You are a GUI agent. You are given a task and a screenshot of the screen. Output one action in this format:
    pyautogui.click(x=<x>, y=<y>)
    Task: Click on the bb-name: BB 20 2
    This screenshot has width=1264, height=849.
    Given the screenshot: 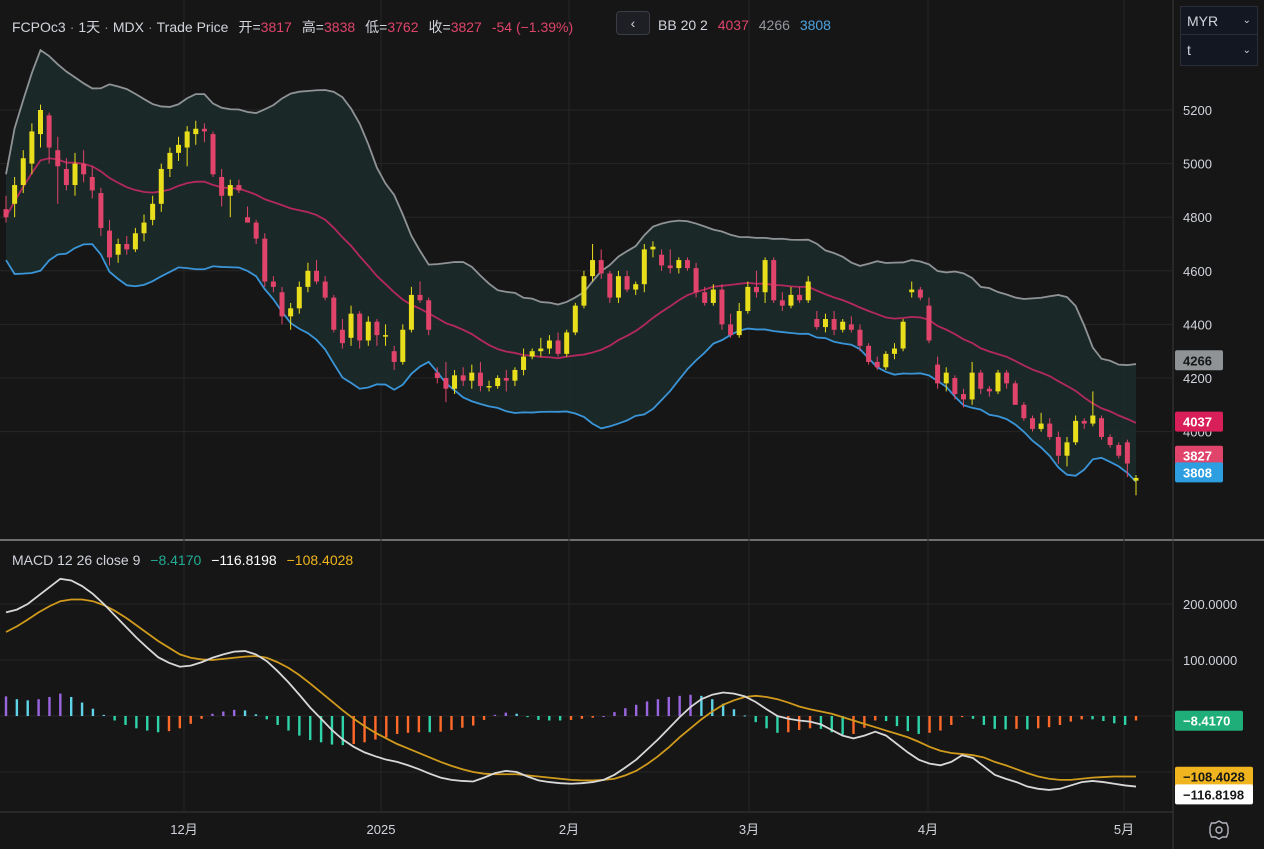 What is the action you would take?
    pyautogui.click(x=683, y=25)
    